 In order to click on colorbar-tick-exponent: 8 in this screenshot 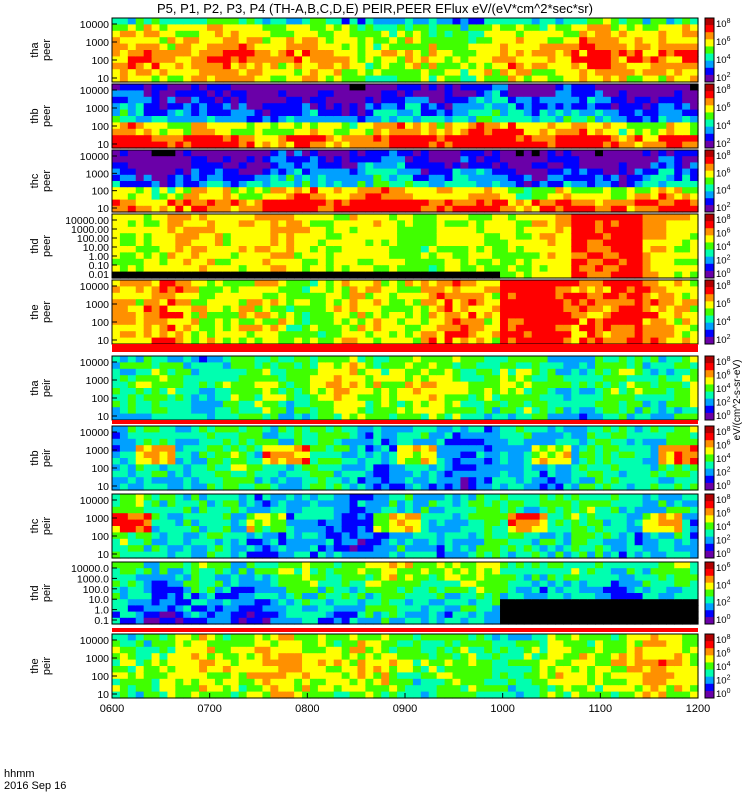, I will do `click(729, 153)`.